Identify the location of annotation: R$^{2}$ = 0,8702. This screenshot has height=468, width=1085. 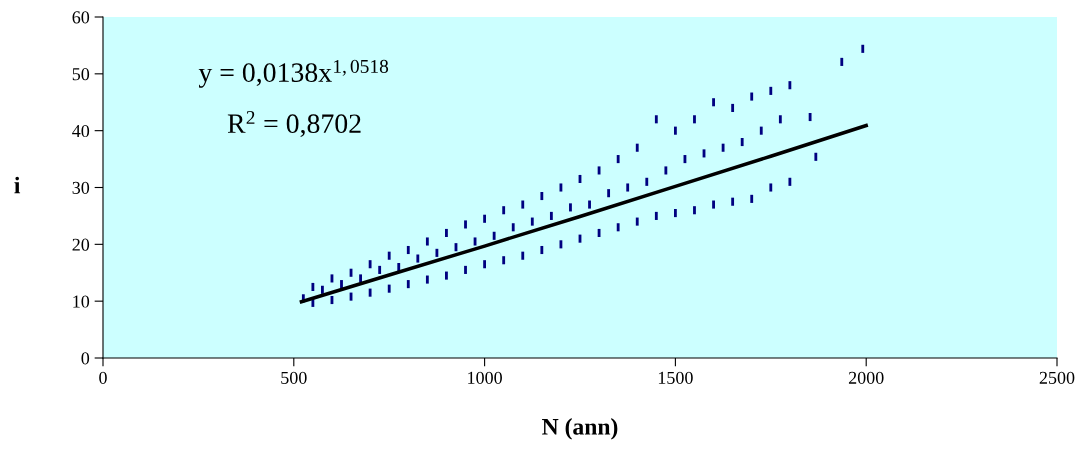
(294, 124).